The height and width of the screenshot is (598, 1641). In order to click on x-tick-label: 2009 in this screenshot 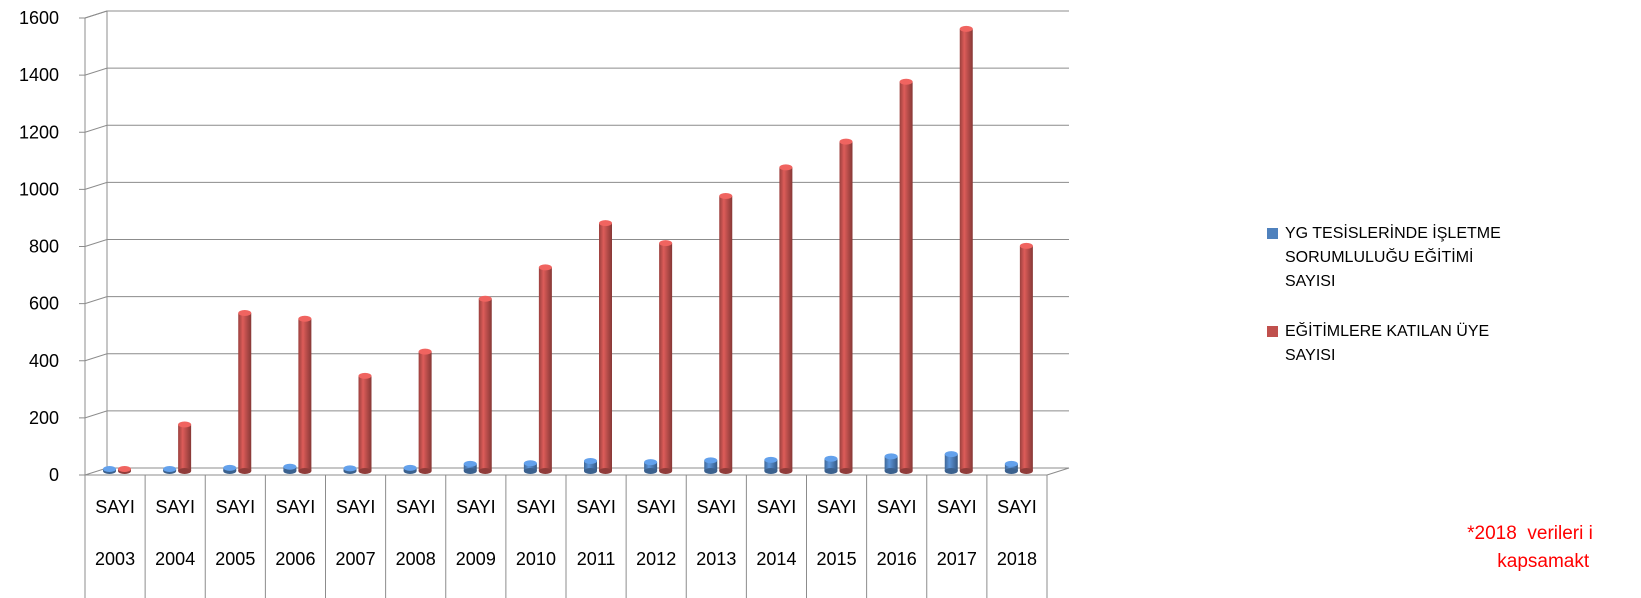, I will do `click(476, 559)`.